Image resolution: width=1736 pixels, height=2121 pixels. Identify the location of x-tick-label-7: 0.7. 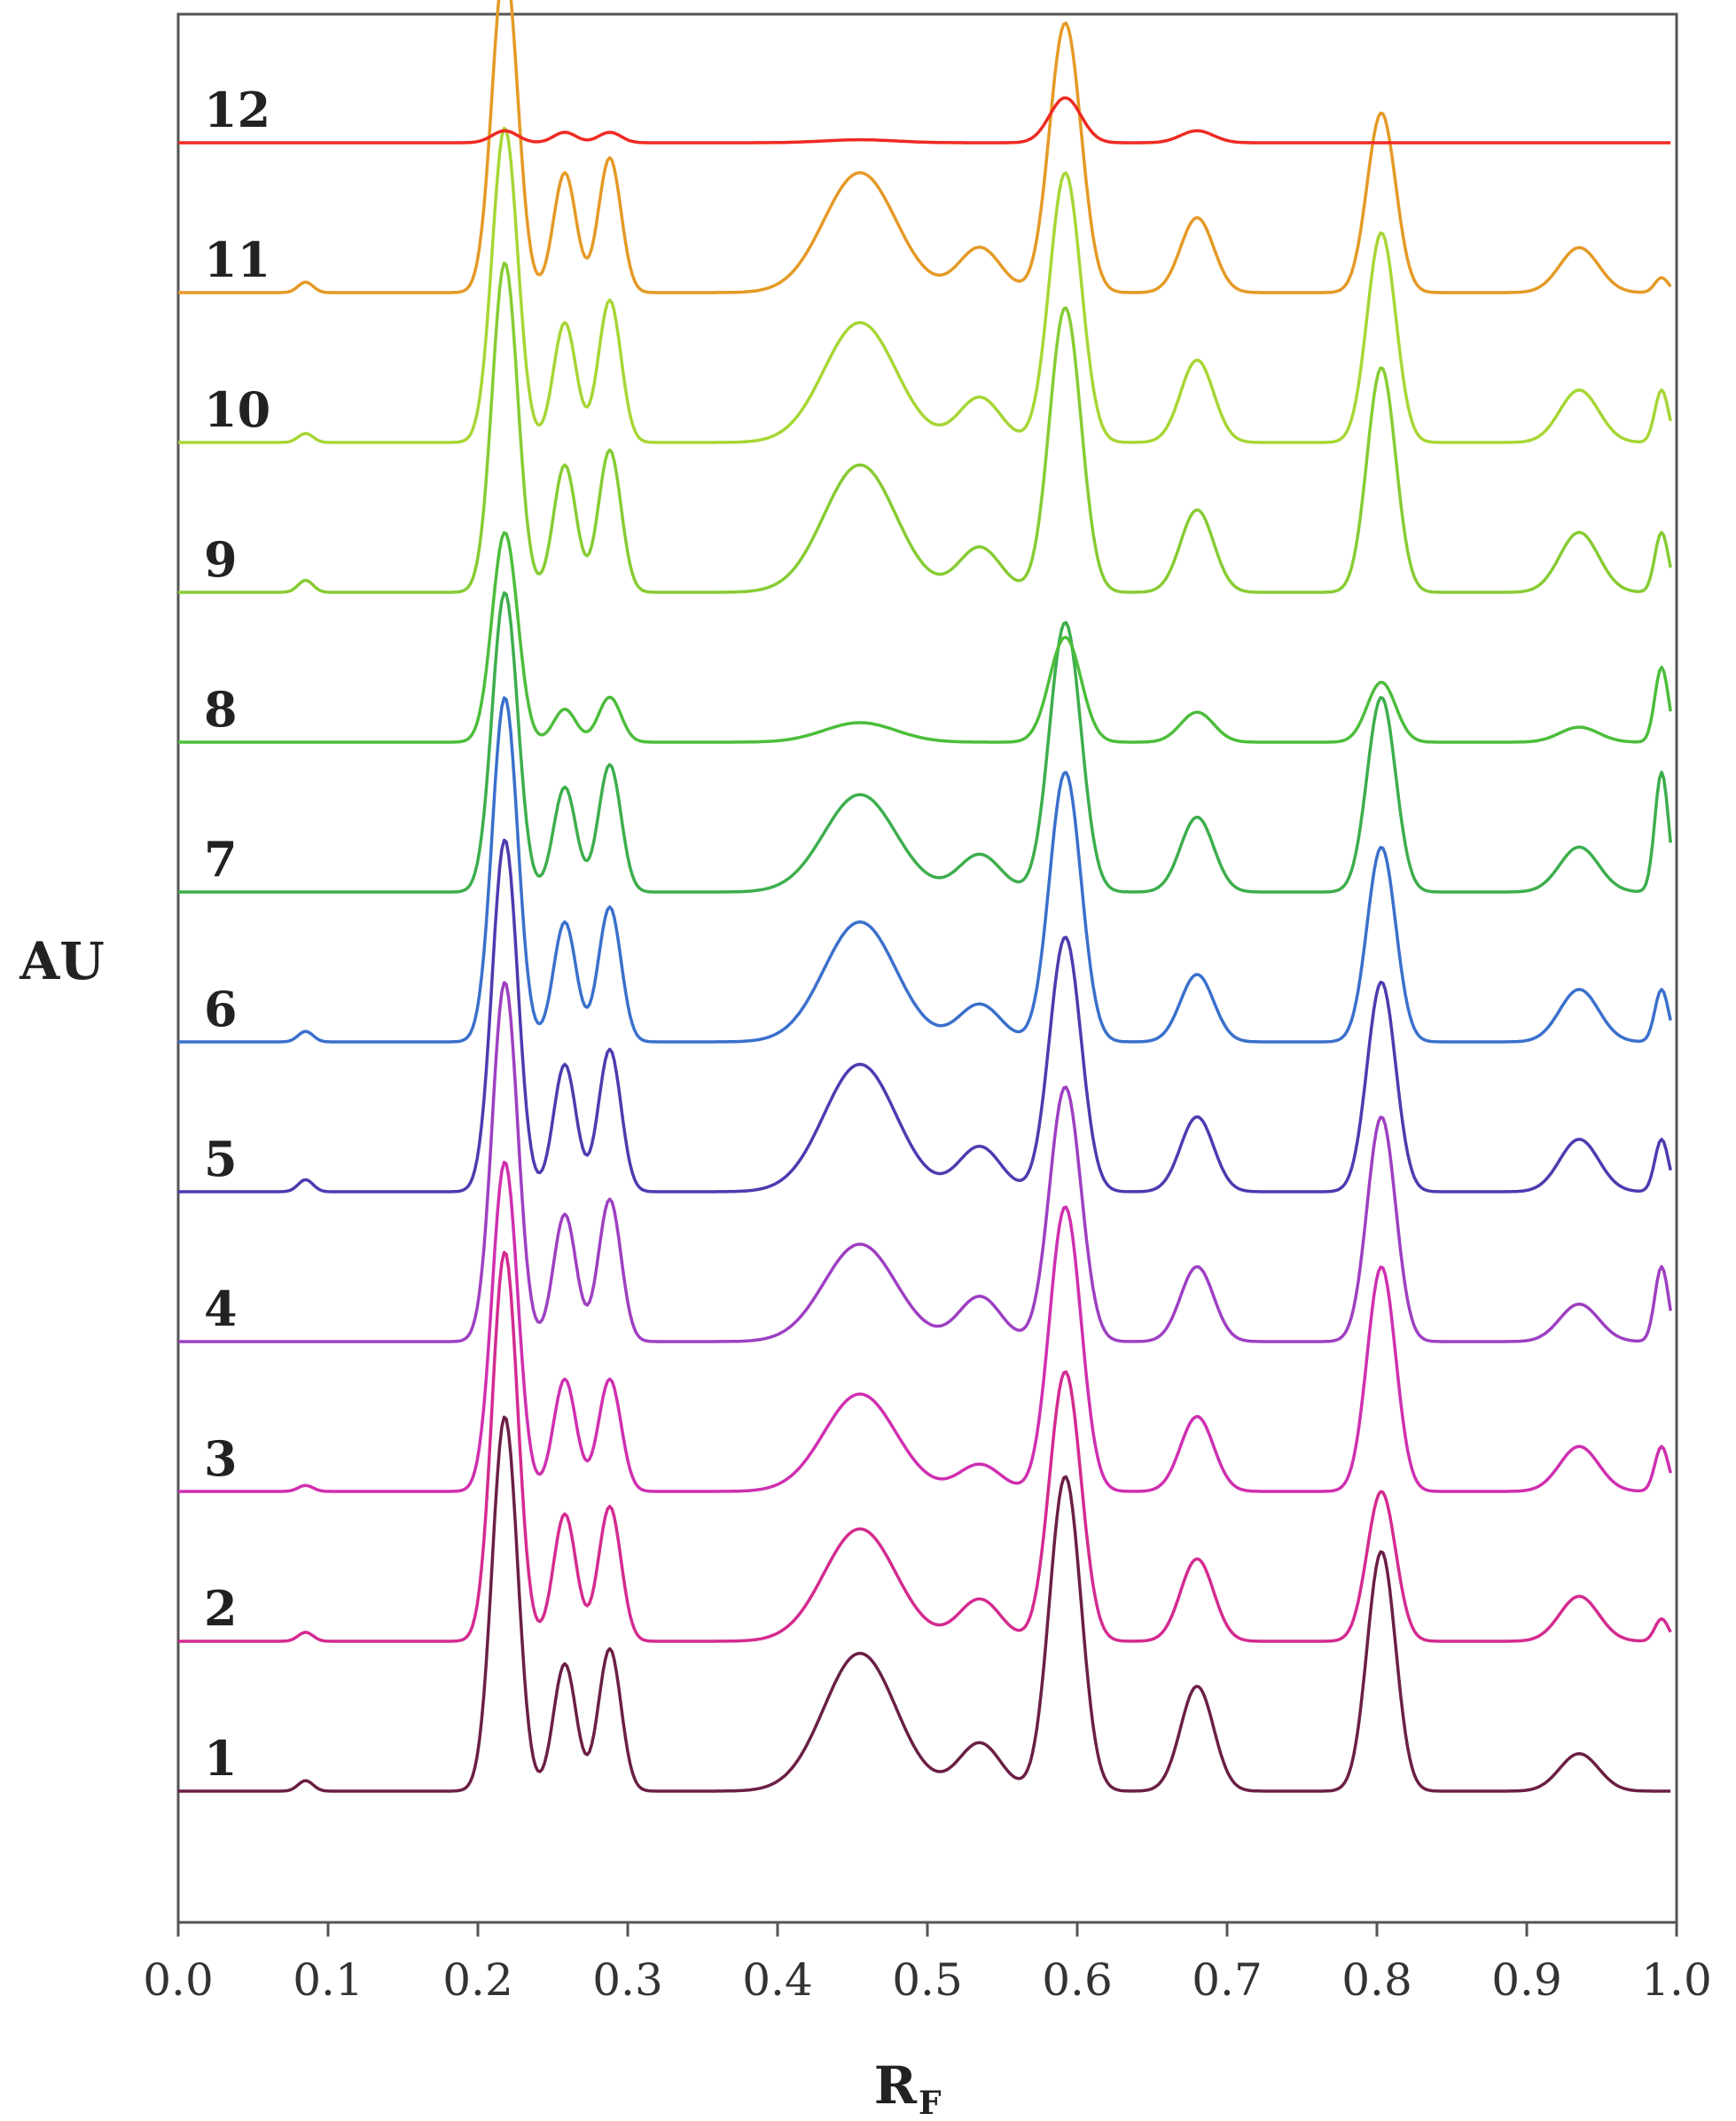
(1227, 1980).